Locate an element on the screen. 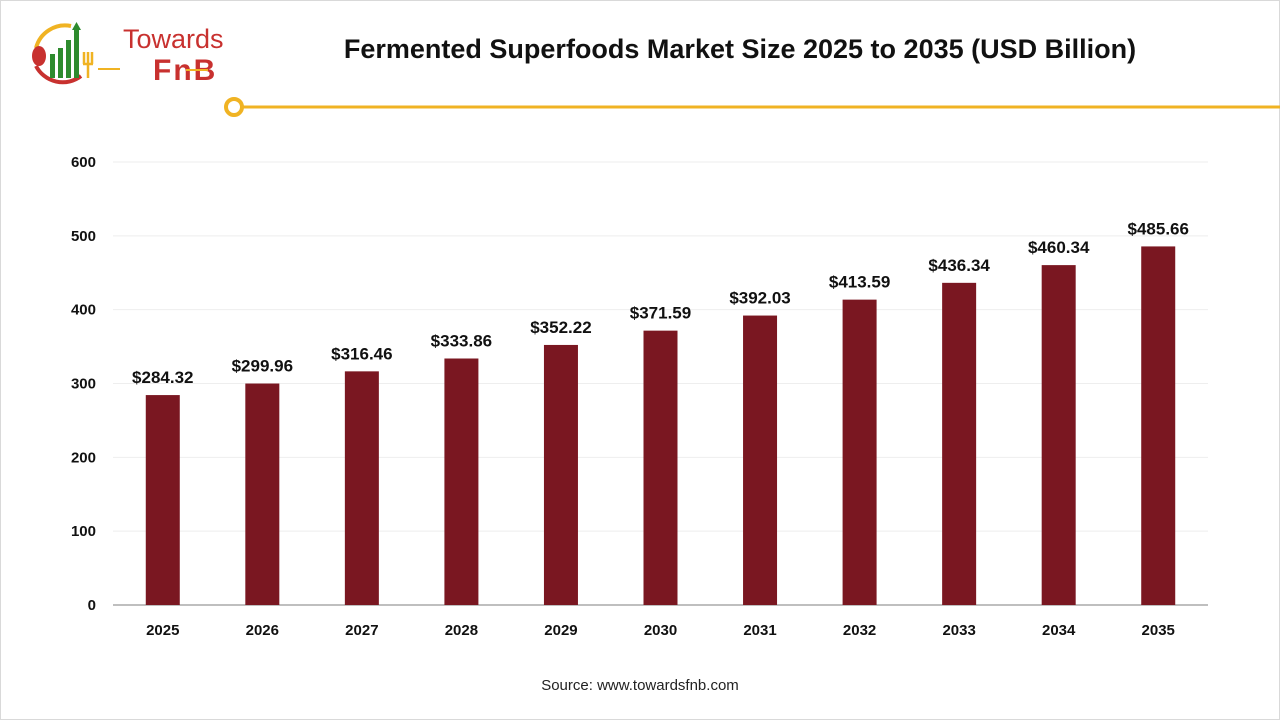 This screenshot has height=720, width=1280. towards-fnb-logo: Towards FnB is located at coordinates (125, 53).